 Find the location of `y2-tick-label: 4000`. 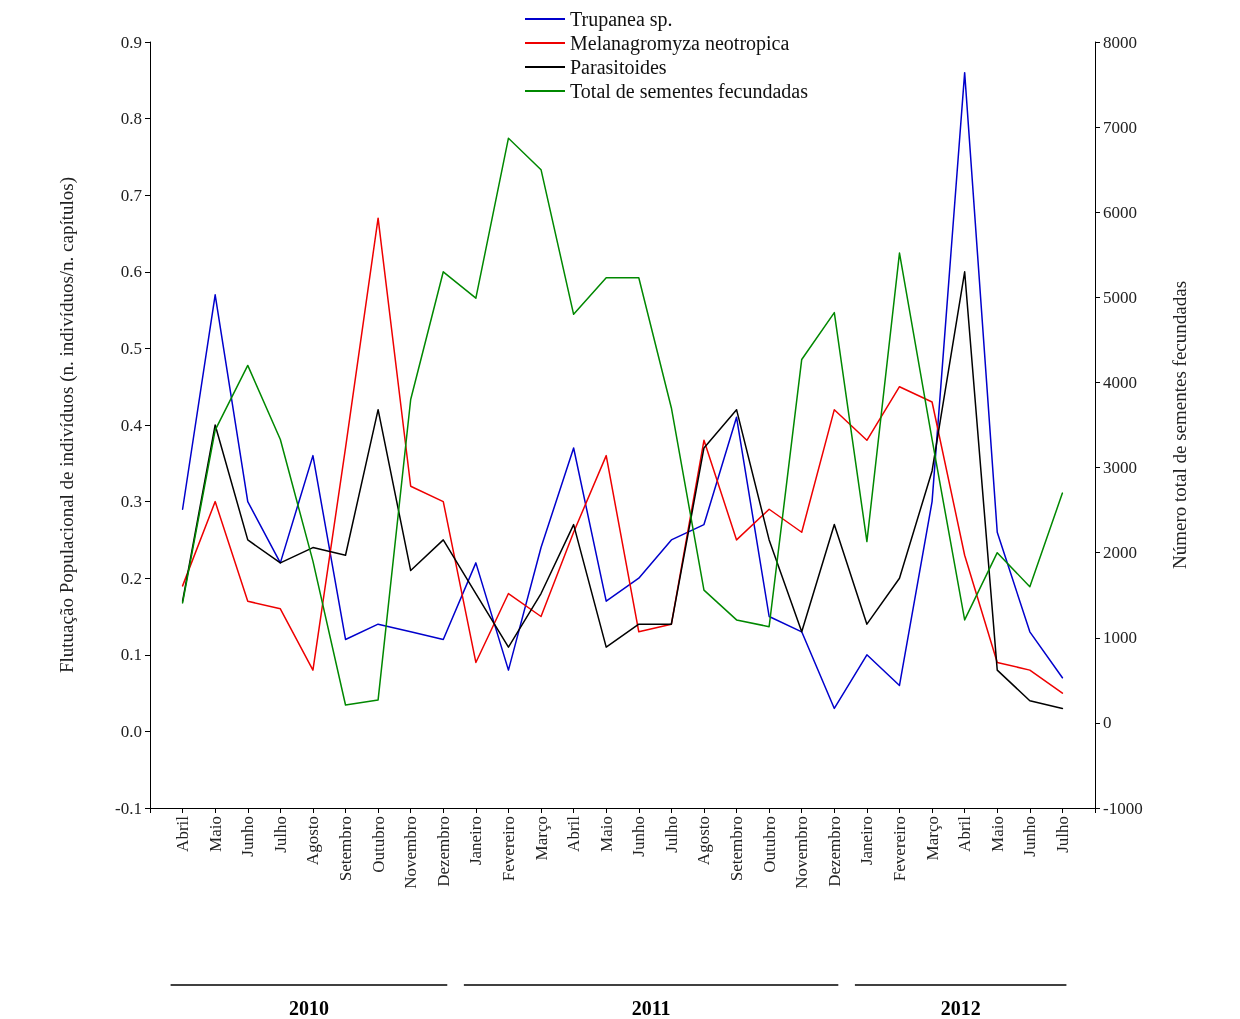

y2-tick-label: 4000 is located at coordinates (1120, 382).